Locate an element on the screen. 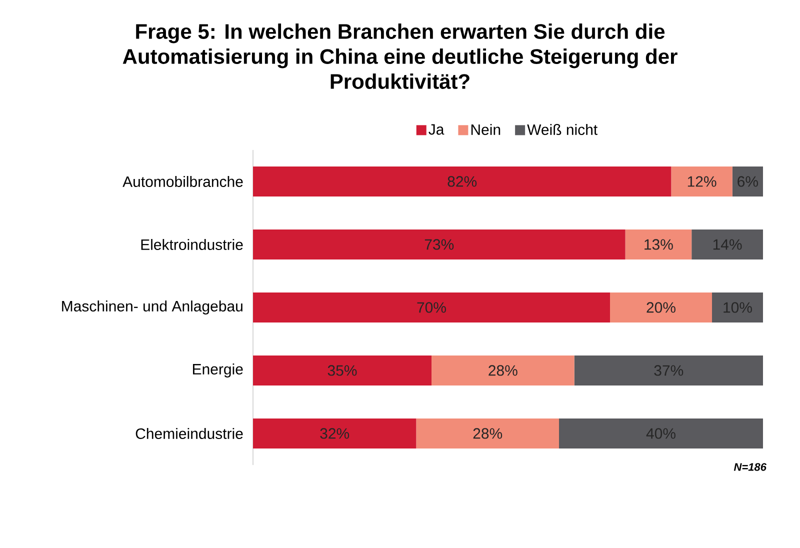 Image resolution: width=800 pixels, height=548 pixels. y-tick-label: Maschinen- und Anlagebau is located at coordinates (152, 307).